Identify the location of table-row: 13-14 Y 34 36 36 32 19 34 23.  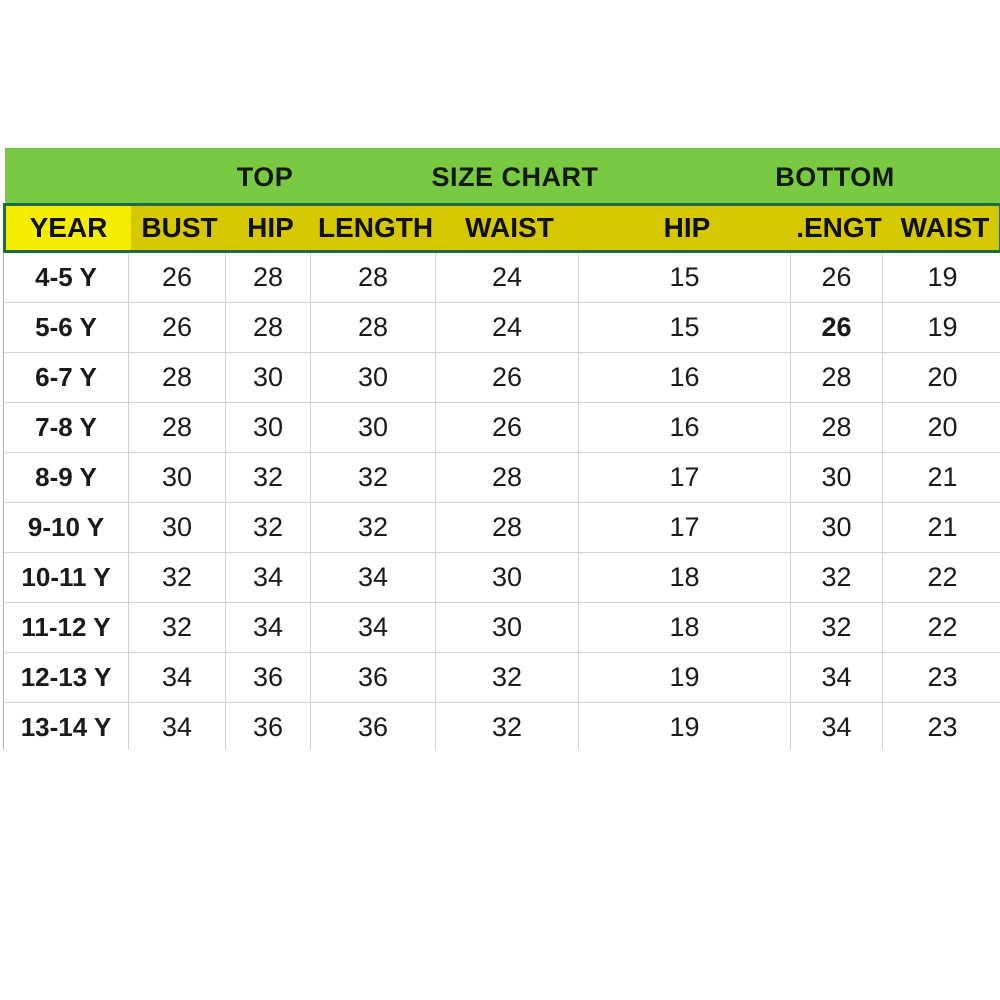
(502, 726).